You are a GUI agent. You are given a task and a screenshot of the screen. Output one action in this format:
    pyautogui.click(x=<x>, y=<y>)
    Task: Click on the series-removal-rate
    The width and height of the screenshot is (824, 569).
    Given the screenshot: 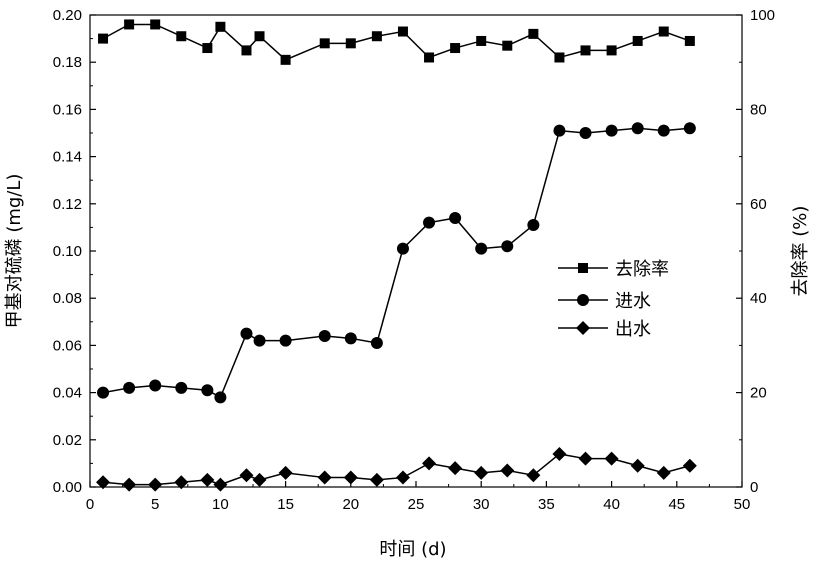 What is the action you would take?
    pyautogui.click(x=396, y=41)
    